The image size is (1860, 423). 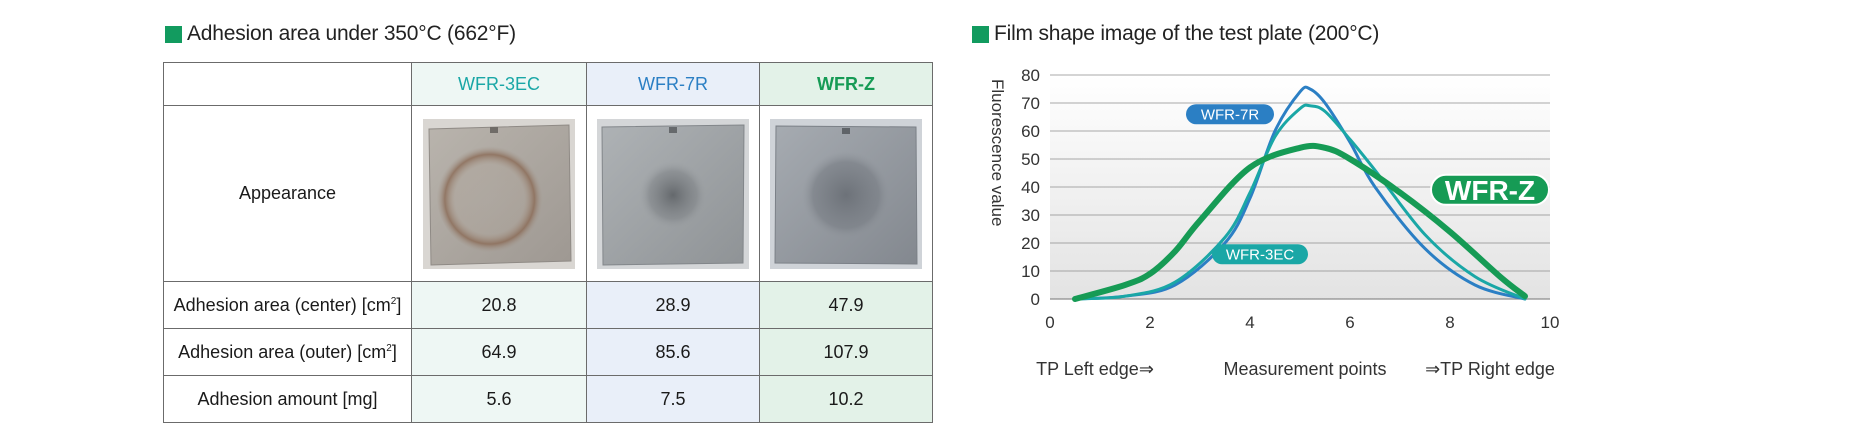 I want to click on row-label-text: Adhesion area (center) [cm, so click(x=282, y=304).